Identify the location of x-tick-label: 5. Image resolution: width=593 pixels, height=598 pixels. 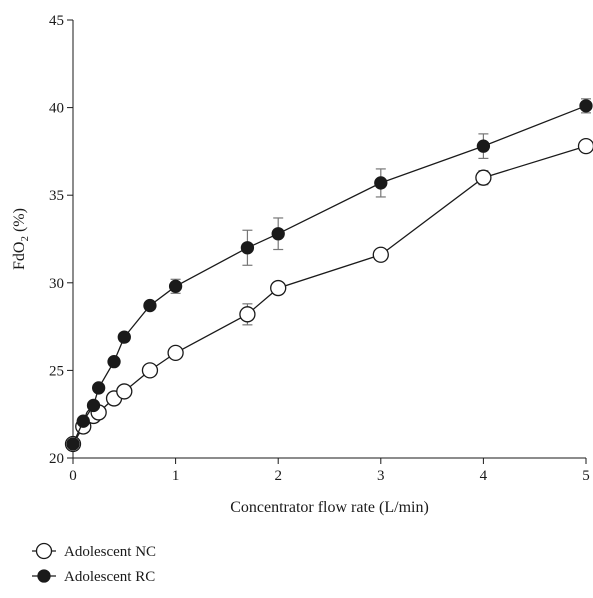
(586, 476).